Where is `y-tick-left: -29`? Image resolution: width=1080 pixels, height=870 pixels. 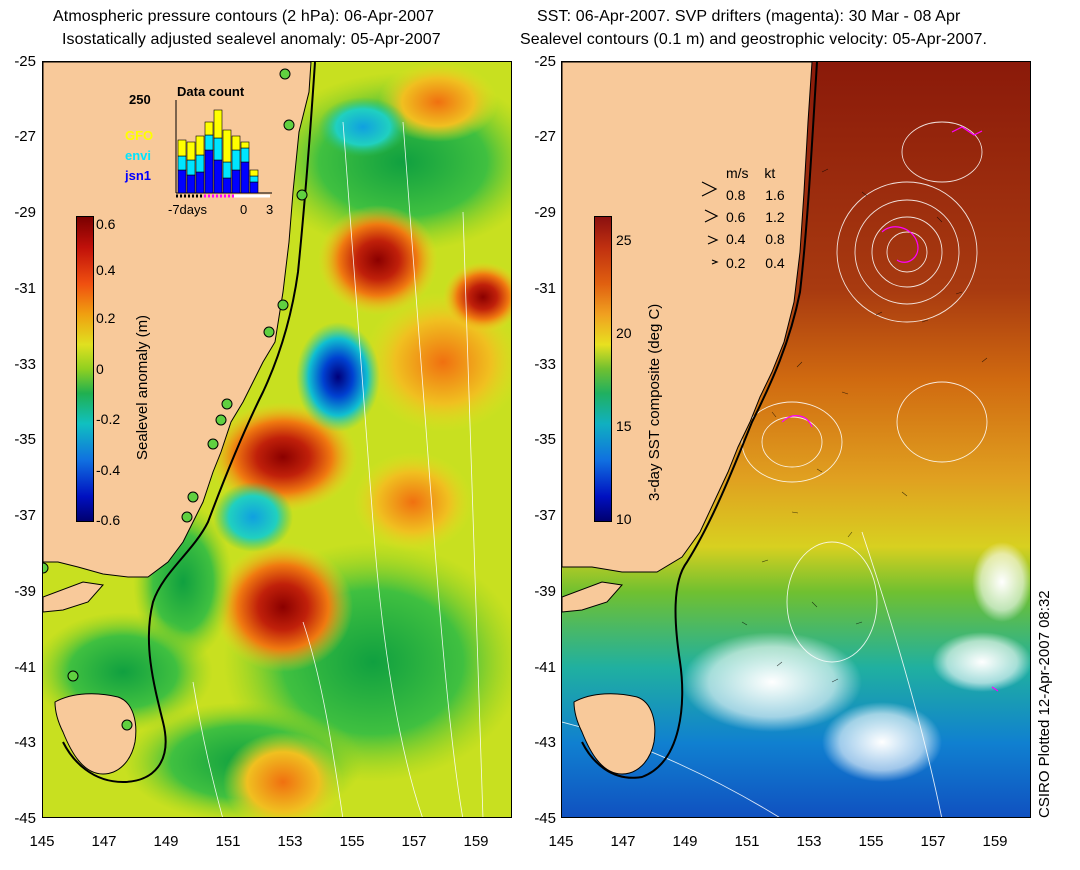 y-tick-left: -29 is located at coordinates (25, 212).